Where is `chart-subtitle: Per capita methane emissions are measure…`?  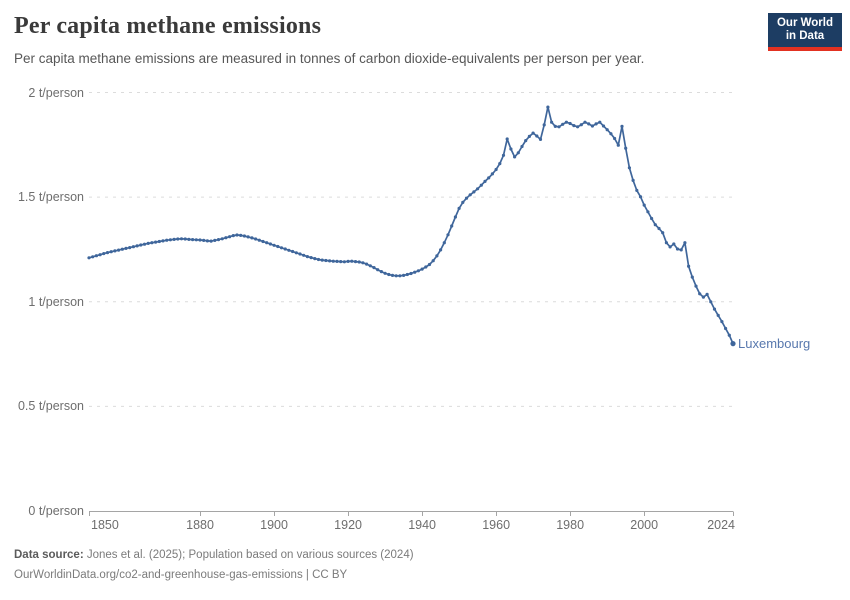
chart-subtitle: Per capita methane emissions are measure… is located at coordinates (329, 58).